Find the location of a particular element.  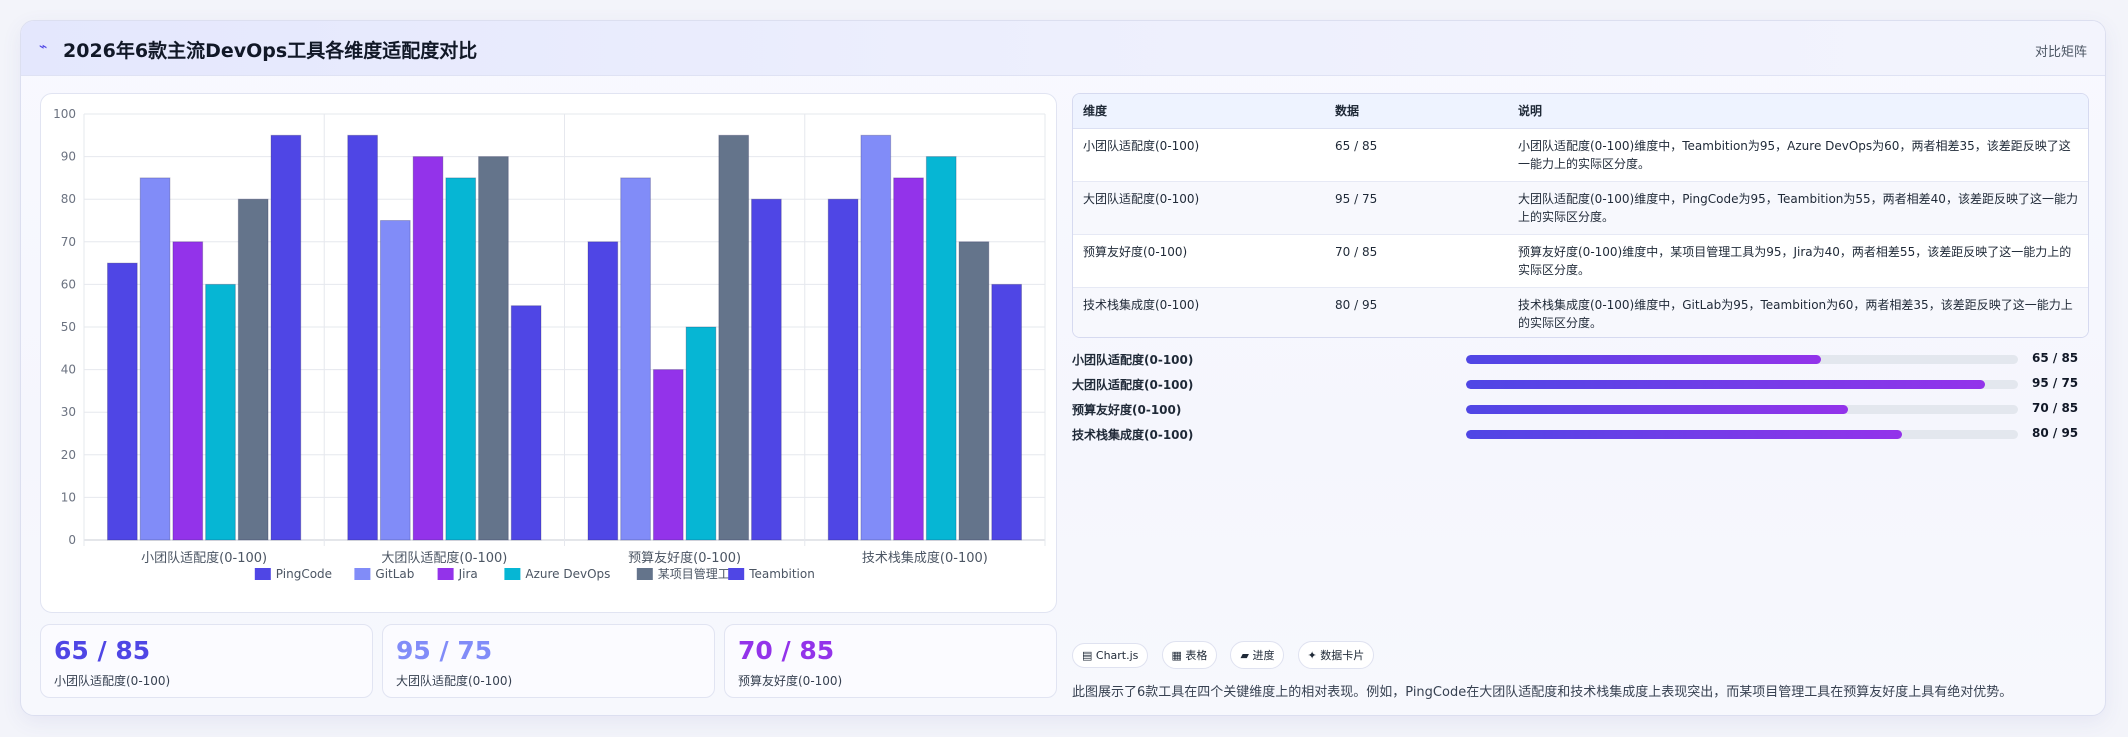

progress-value: 70 / 85 is located at coordinates (2055, 408).